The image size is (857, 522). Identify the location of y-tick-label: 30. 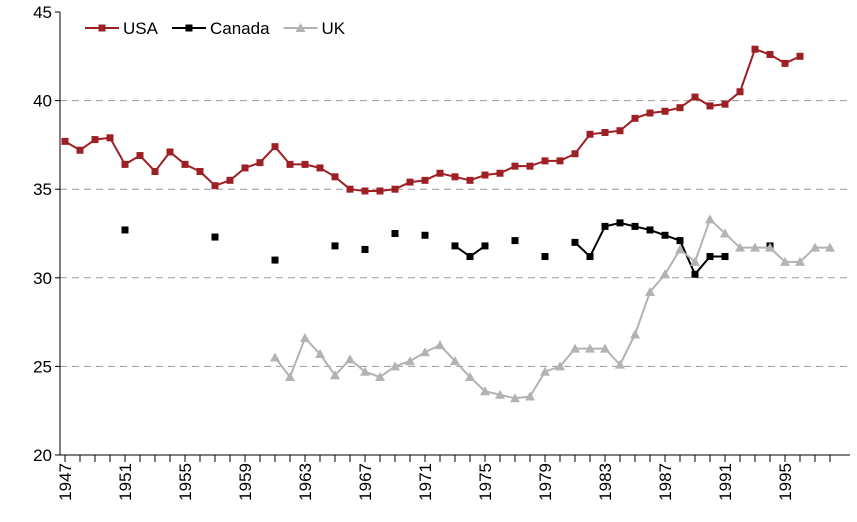
(42, 278).